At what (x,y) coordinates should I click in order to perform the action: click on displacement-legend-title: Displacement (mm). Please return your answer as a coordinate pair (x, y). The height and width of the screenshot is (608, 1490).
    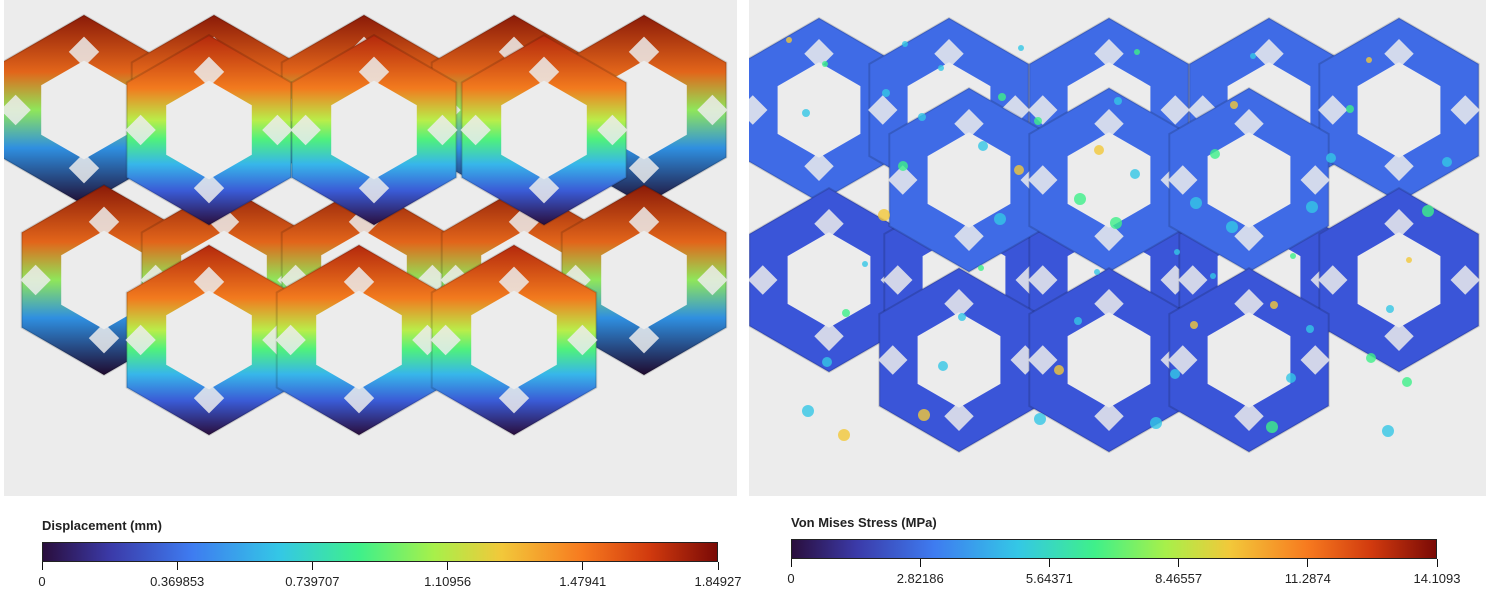
    Looking at the image, I should click on (102, 525).